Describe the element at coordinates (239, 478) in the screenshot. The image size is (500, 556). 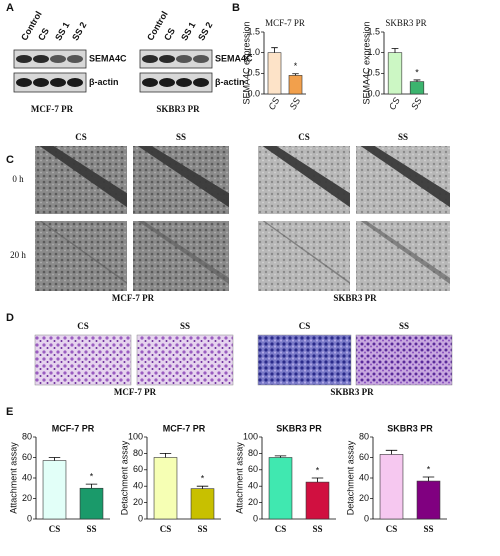
I see `y-axis-label: Attachment assay` at that location.